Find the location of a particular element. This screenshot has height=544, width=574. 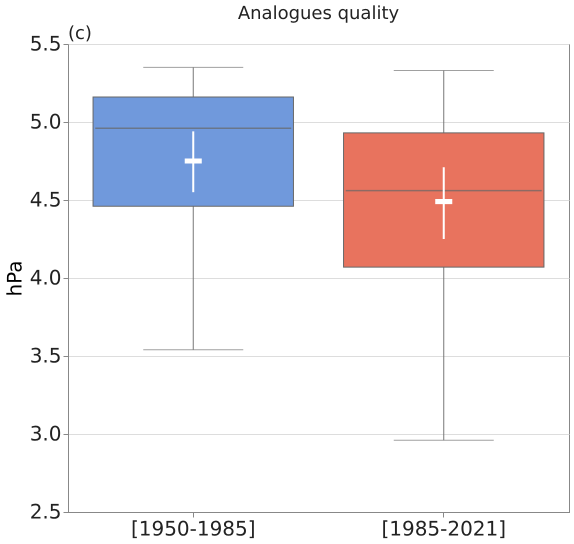

y-tick-label: 3.0 is located at coordinates (46, 434).